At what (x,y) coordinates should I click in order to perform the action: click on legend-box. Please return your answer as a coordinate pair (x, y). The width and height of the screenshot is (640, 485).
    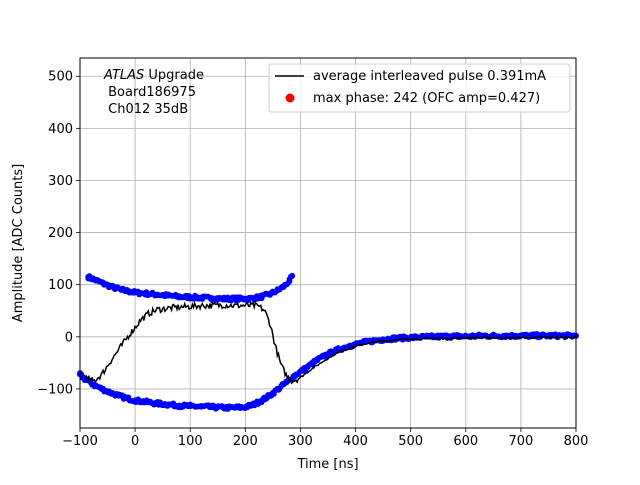
    Looking at the image, I should click on (419, 88).